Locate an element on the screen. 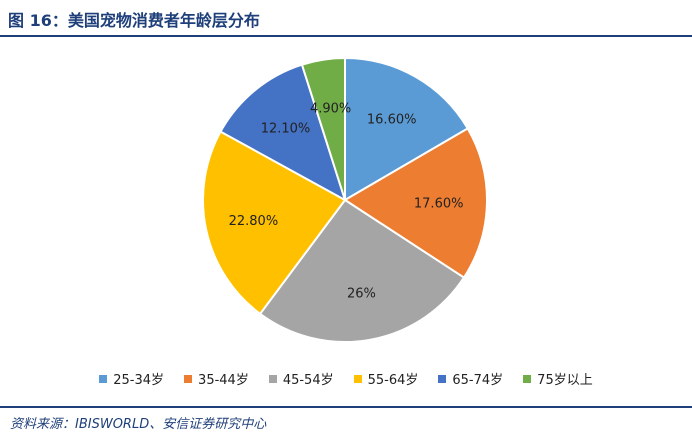 The height and width of the screenshot is (448, 692). title-divider is located at coordinates (346, 36).